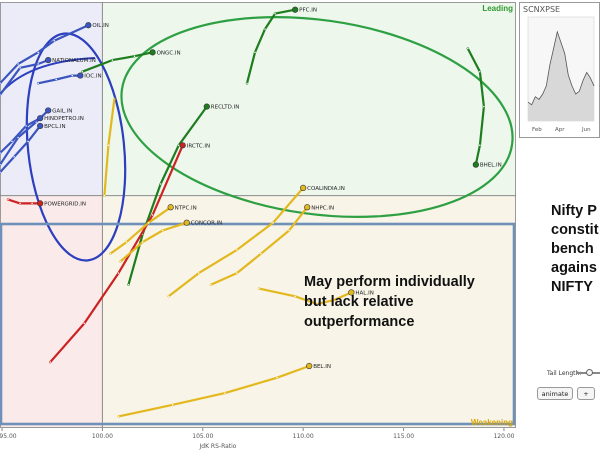 The image size is (600, 450). I want to click on point-label-NHPC.IN: NHPC.IN, so click(322, 208).